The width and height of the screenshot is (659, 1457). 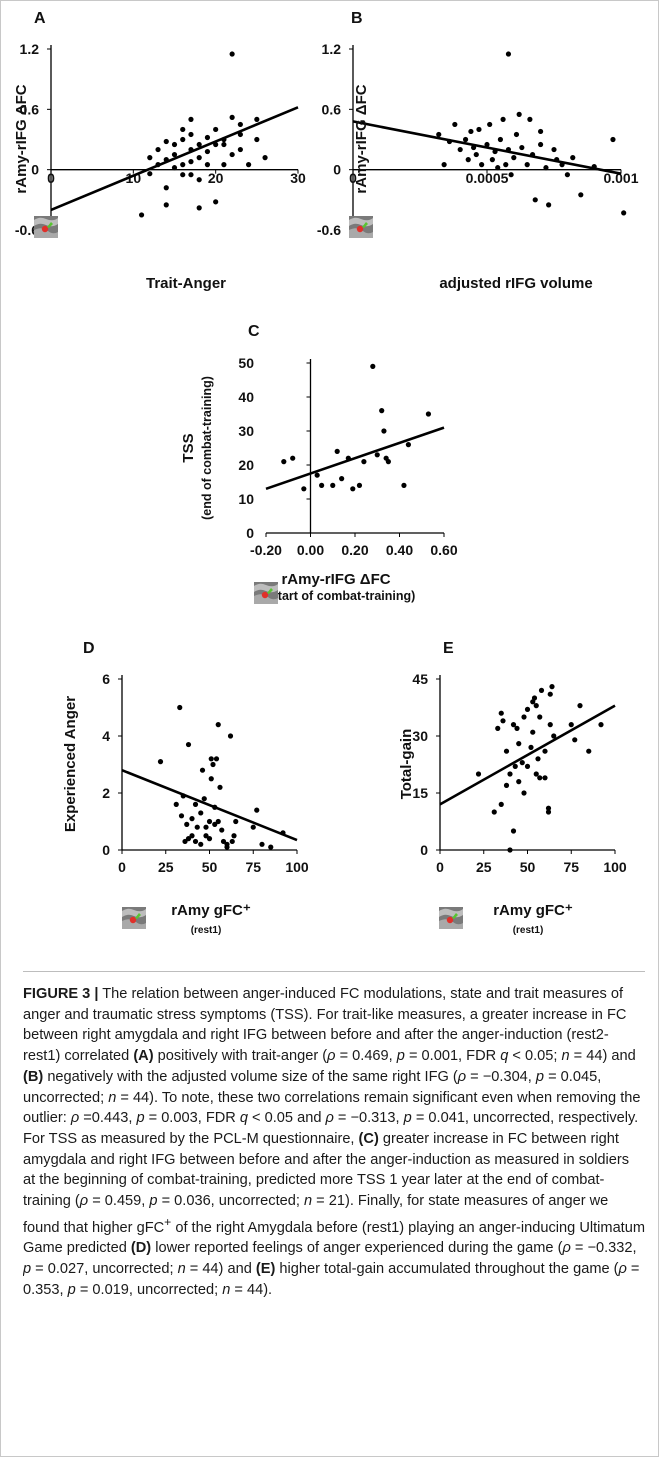 I want to click on x-tick-label: 0, so click(x=440, y=867).